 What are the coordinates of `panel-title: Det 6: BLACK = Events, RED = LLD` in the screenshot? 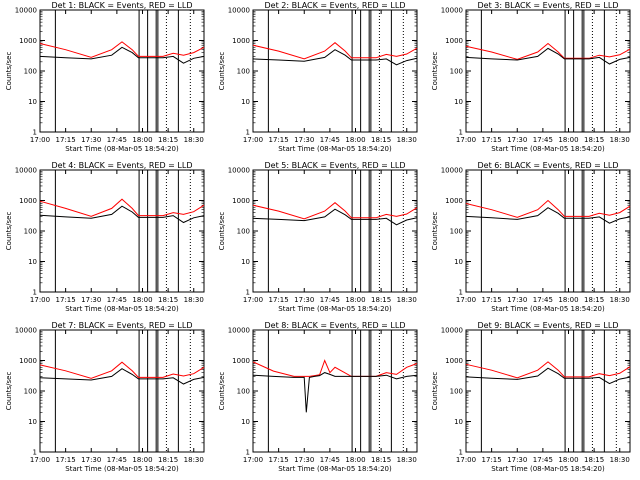 It's located at (548, 165).